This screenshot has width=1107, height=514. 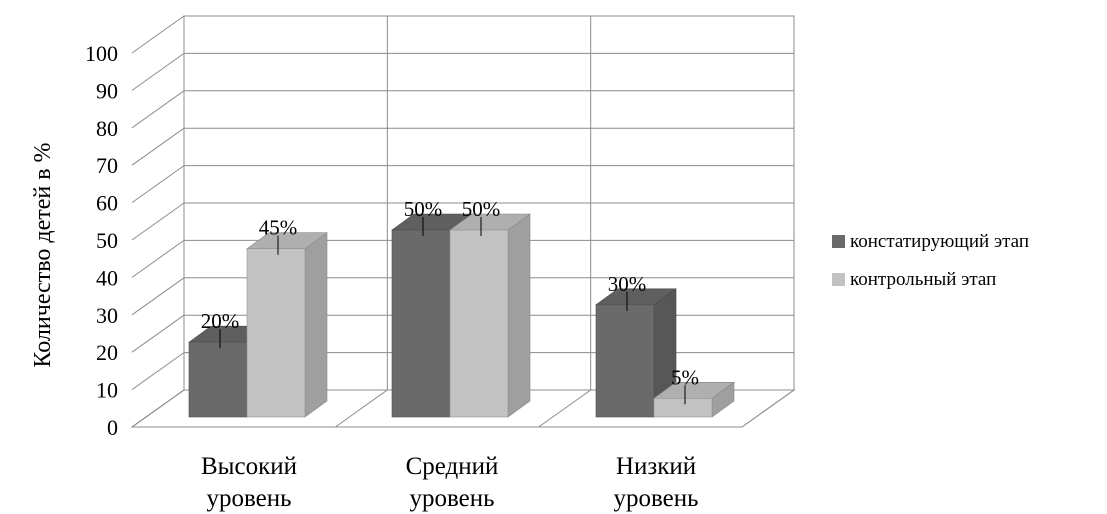 I want to click on category-label-line: Низкий, so click(x=656, y=466).